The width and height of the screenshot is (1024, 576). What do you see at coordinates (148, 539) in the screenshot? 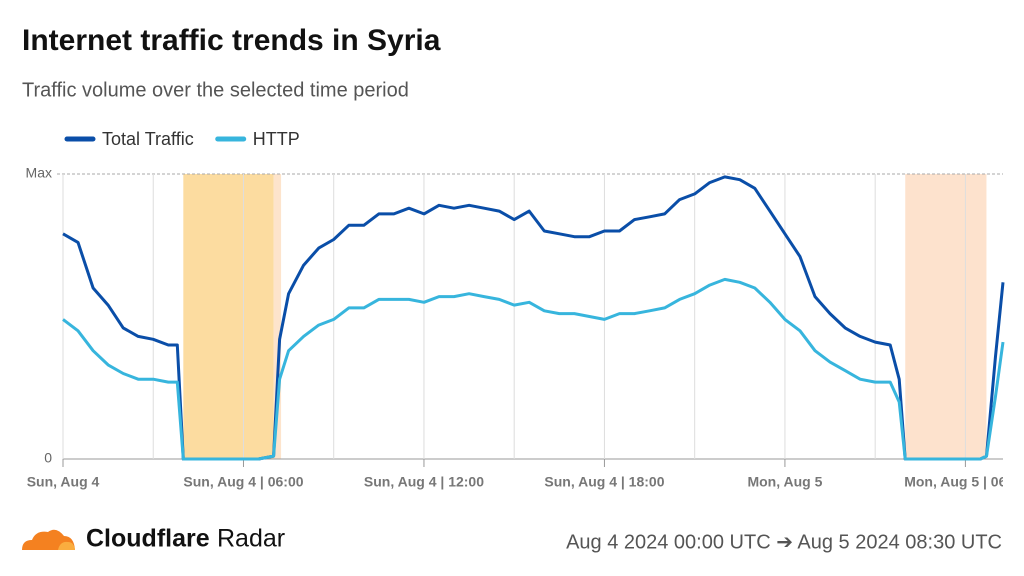
I see `brand: Cloudflare` at bounding box center [148, 539].